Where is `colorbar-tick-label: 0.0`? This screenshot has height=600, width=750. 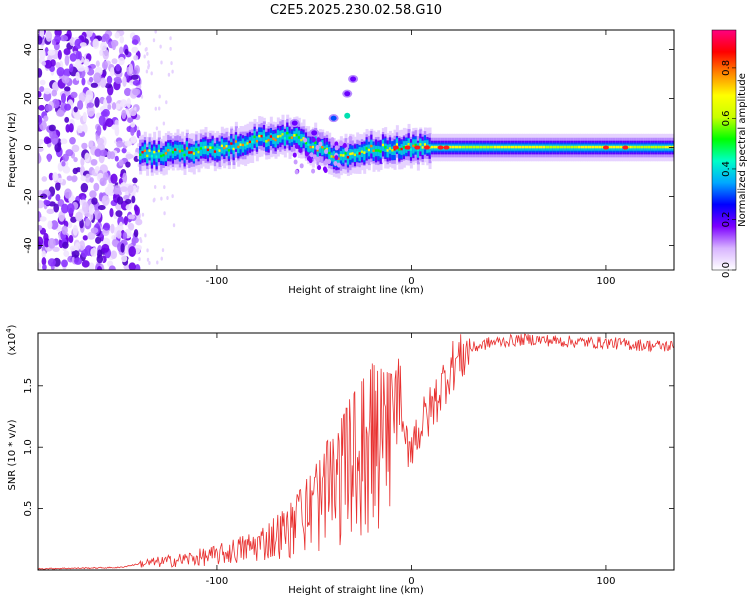 colorbar-tick-label: 0.0 is located at coordinates (726, 270).